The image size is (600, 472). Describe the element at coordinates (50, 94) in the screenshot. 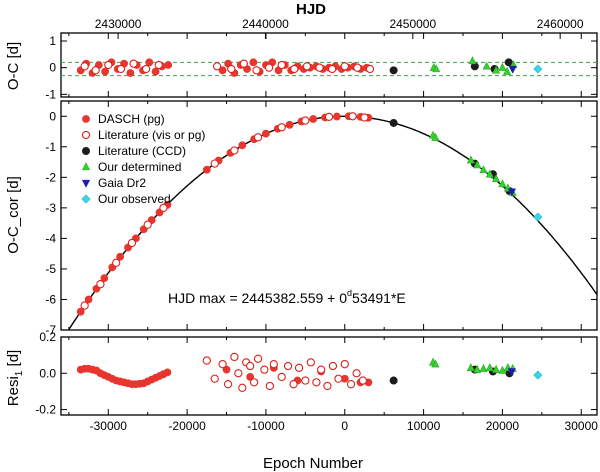

I see `y-tick-label: -1` at that location.